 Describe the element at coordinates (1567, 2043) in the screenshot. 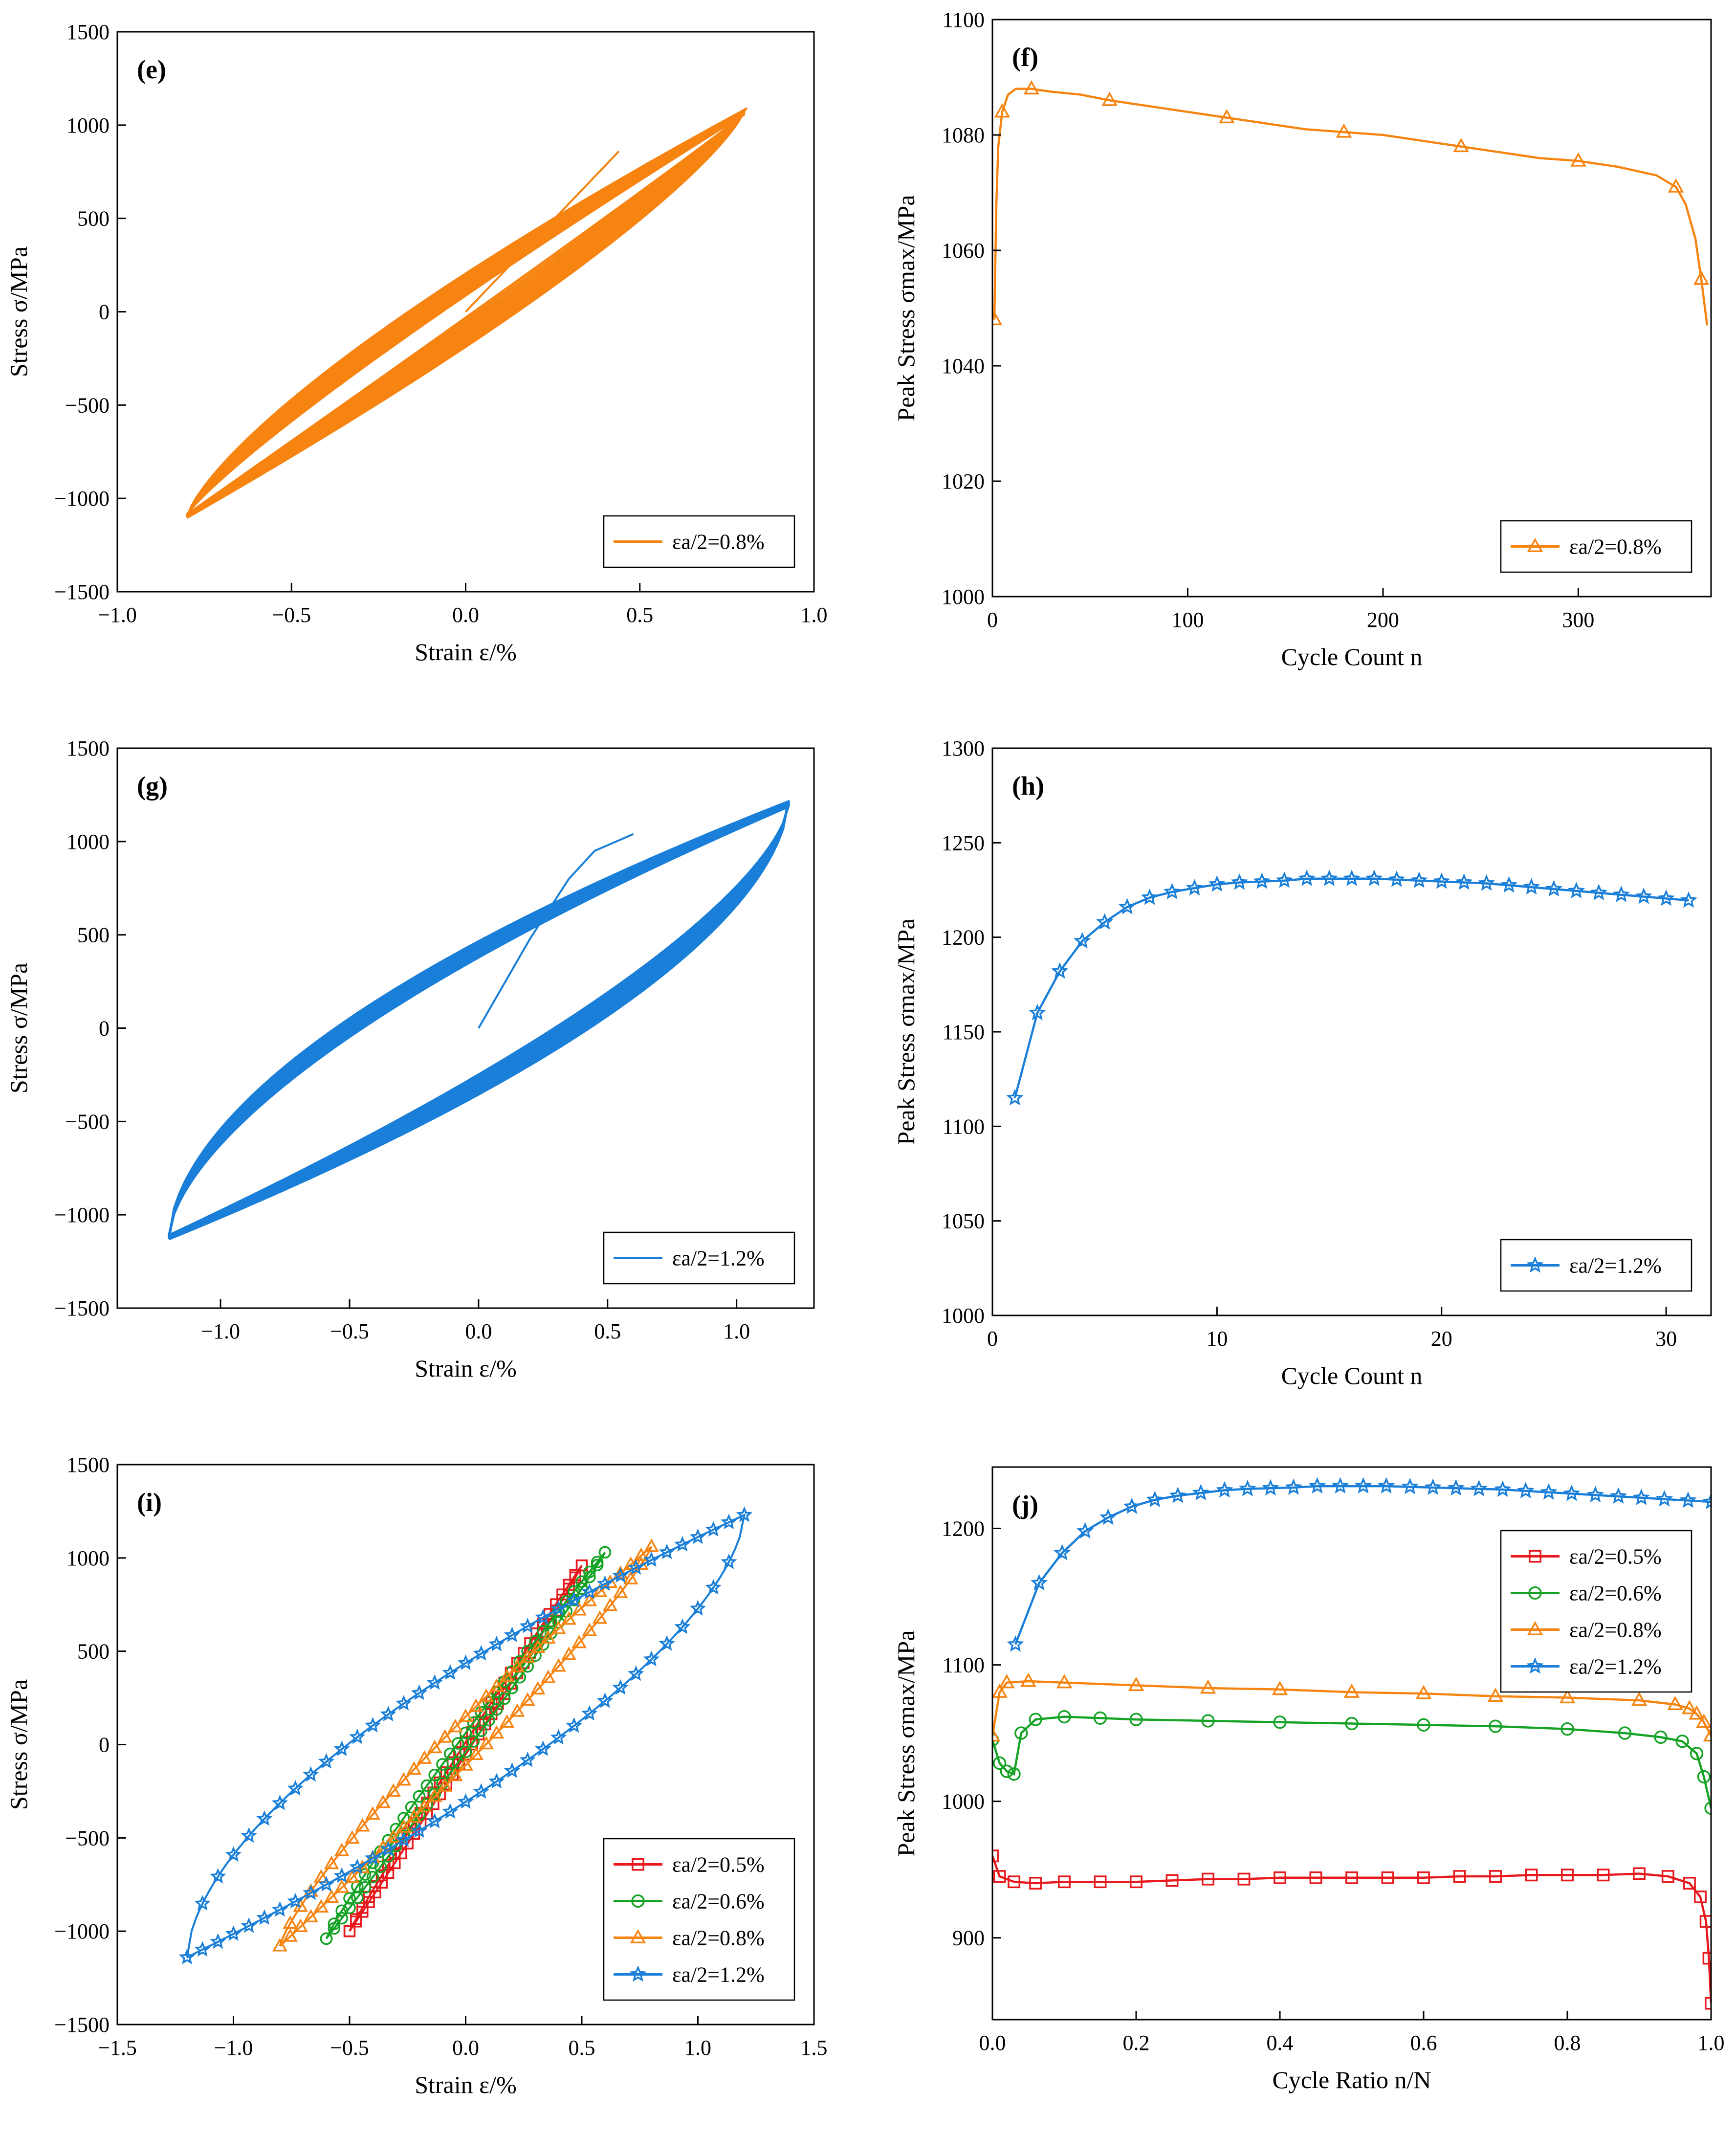

I see `x-tick-label-j-4: 0.8` at that location.